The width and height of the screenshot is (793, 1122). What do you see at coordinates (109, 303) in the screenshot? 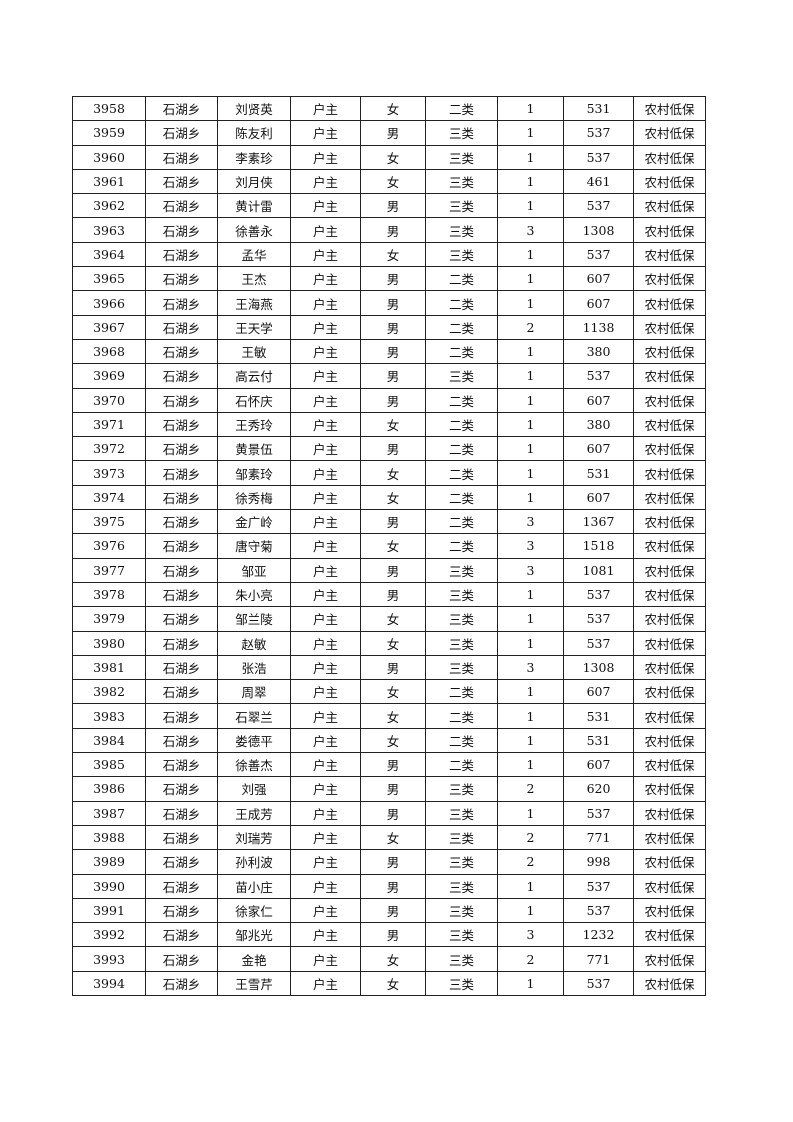
I see `cell-serial-number: 3966` at bounding box center [109, 303].